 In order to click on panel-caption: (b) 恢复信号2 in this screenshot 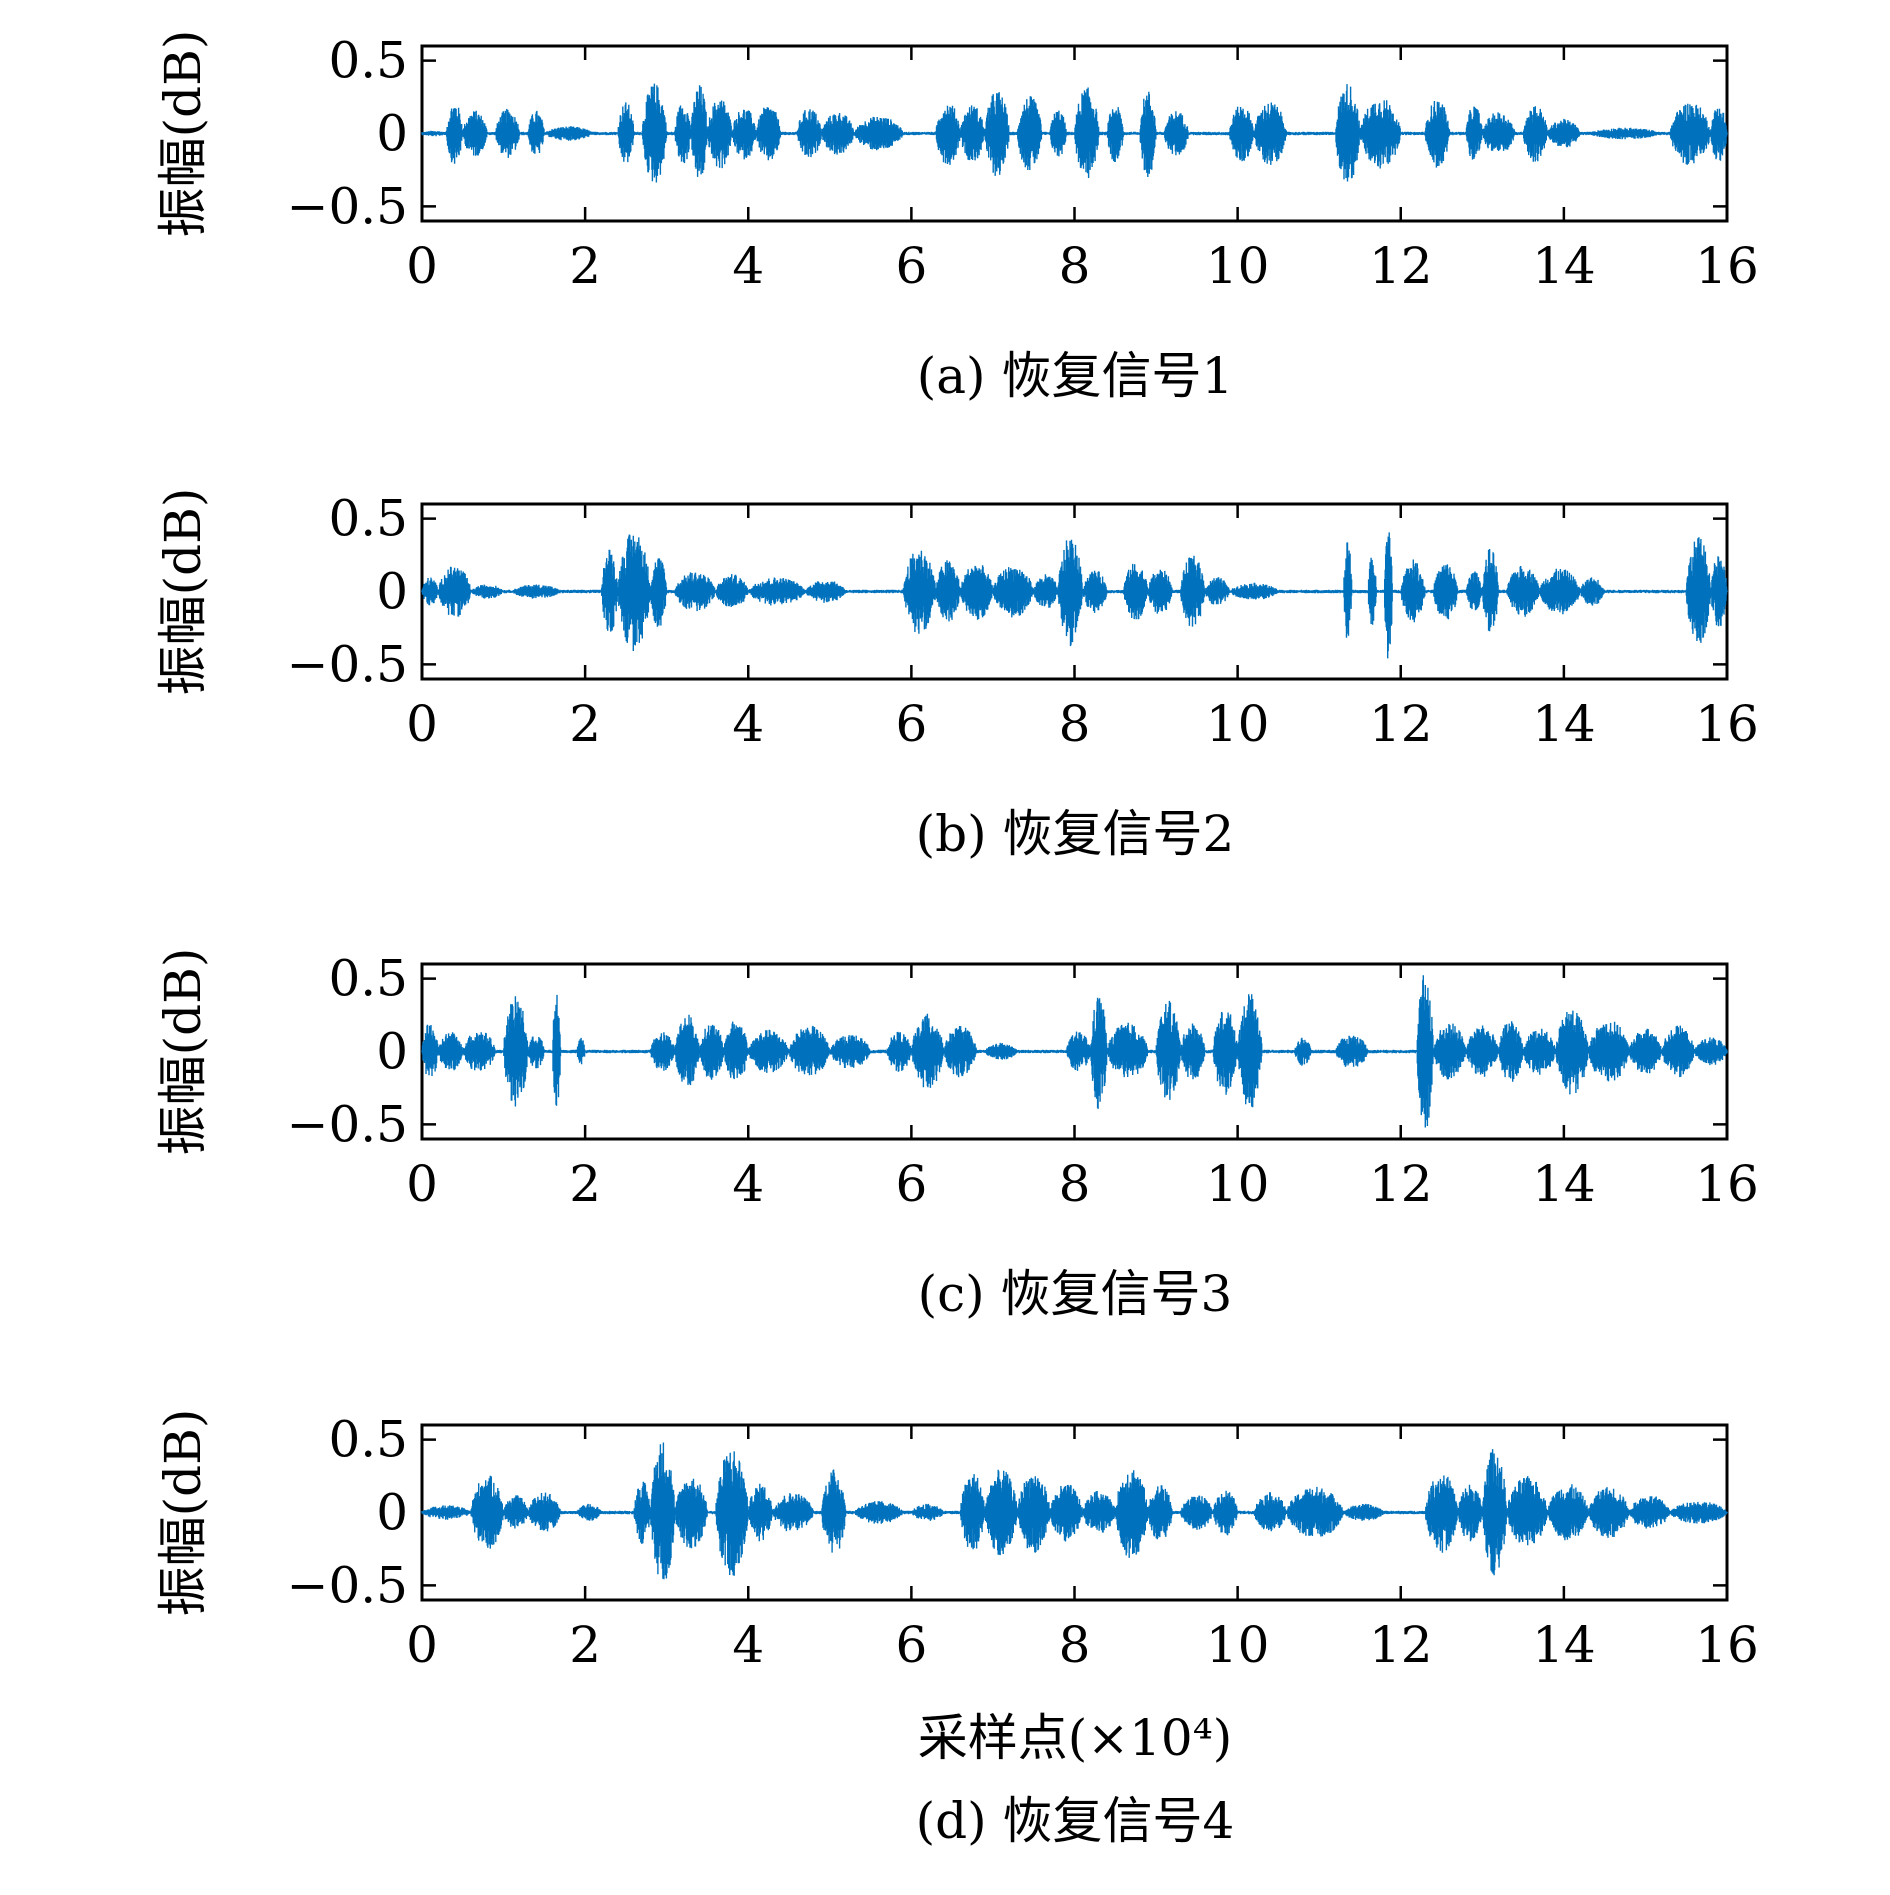, I will do `click(1075, 834)`.